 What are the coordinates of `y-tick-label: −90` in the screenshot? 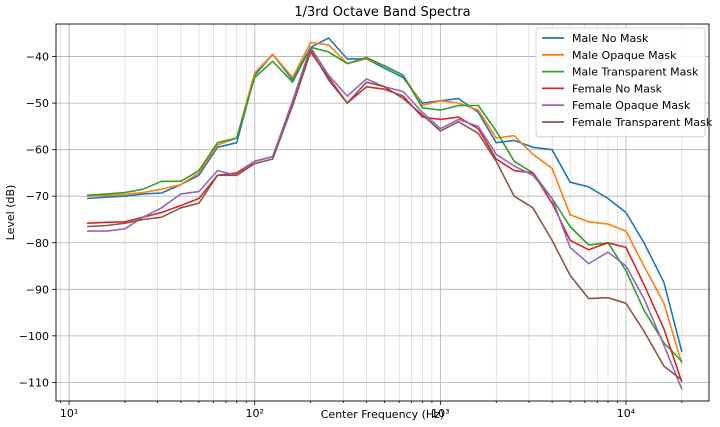 It's located at (37, 289).